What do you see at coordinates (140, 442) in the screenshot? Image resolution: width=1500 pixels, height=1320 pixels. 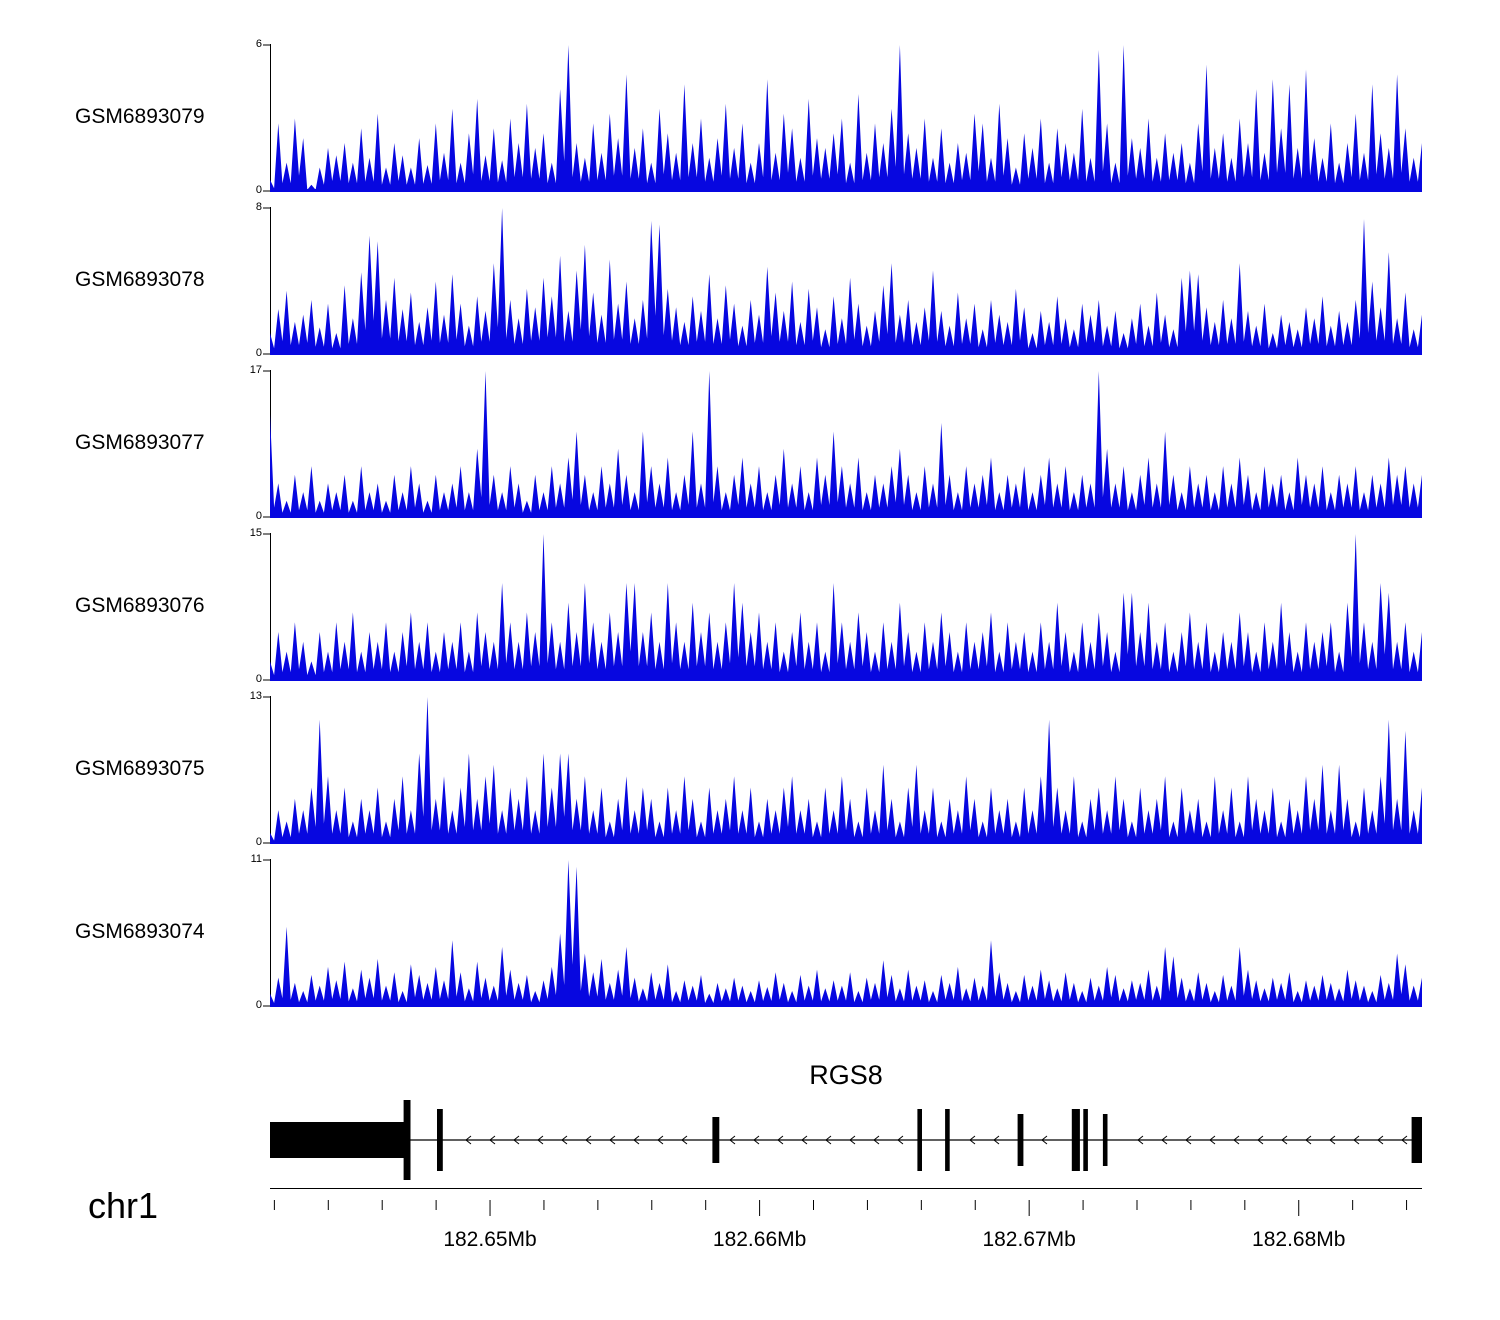 I see `track-label: GSM6893077` at bounding box center [140, 442].